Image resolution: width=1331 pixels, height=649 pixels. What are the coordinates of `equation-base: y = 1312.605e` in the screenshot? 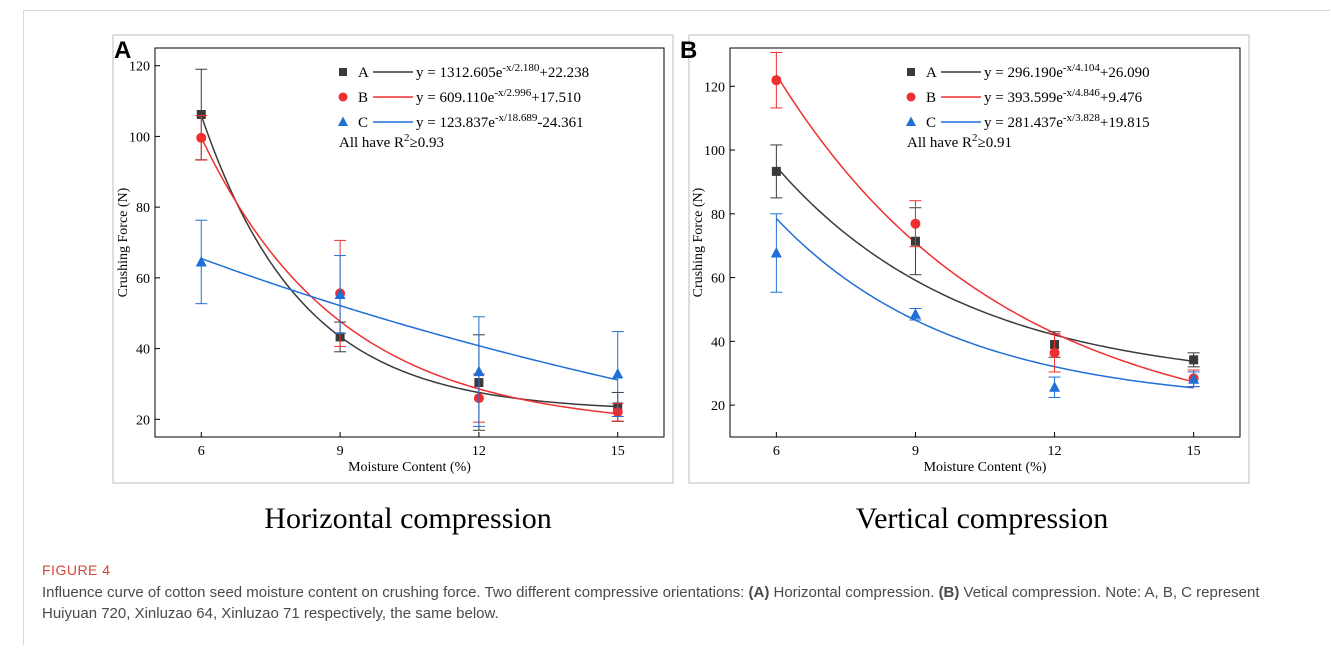 It's located at (459, 73).